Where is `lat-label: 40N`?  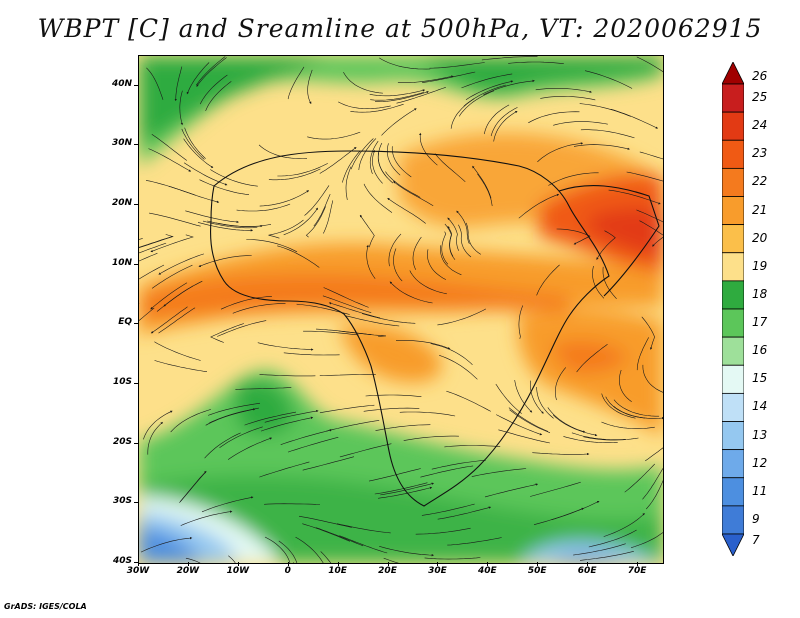 lat-label: 40N is located at coordinates (121, 83).